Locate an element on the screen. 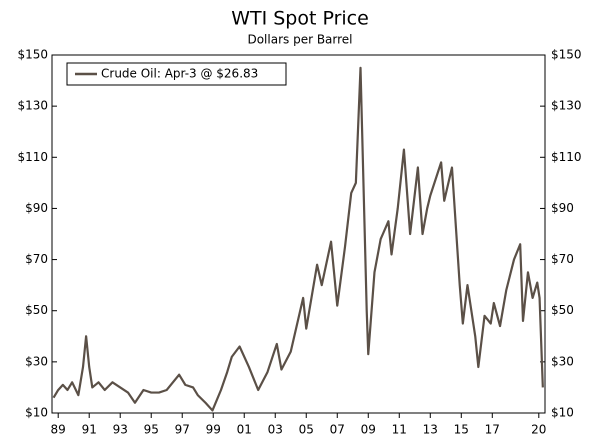  x-tick-label: 91 is located at coordinates (89, 430).